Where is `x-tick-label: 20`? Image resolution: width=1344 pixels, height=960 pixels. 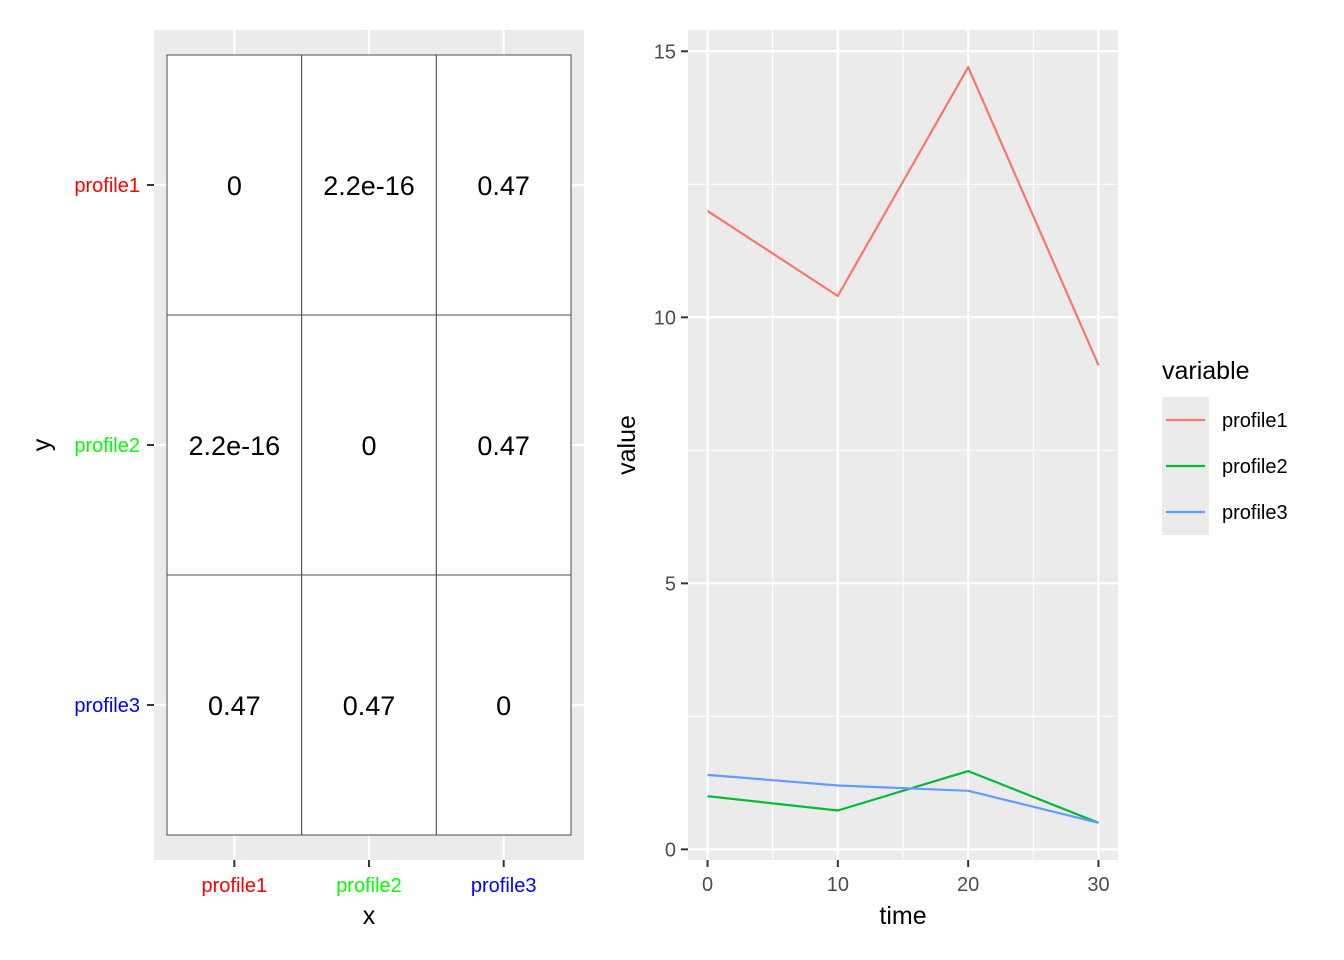
x-tick-label: 20 is located at coordinates (968, 885).